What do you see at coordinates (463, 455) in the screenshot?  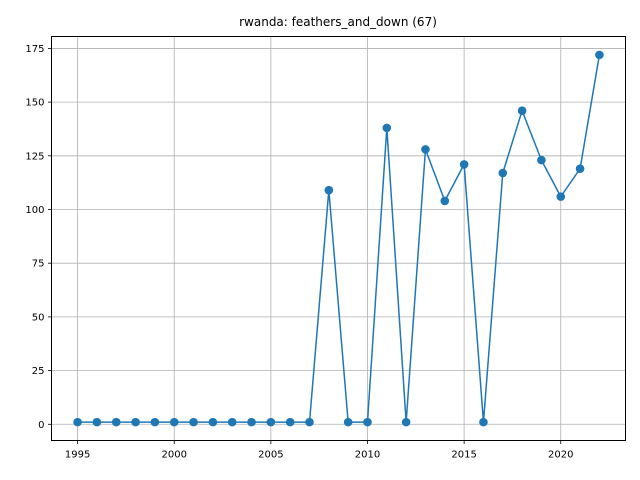 I see `x-tick-label: 2015` at bounding box center [463, 455].